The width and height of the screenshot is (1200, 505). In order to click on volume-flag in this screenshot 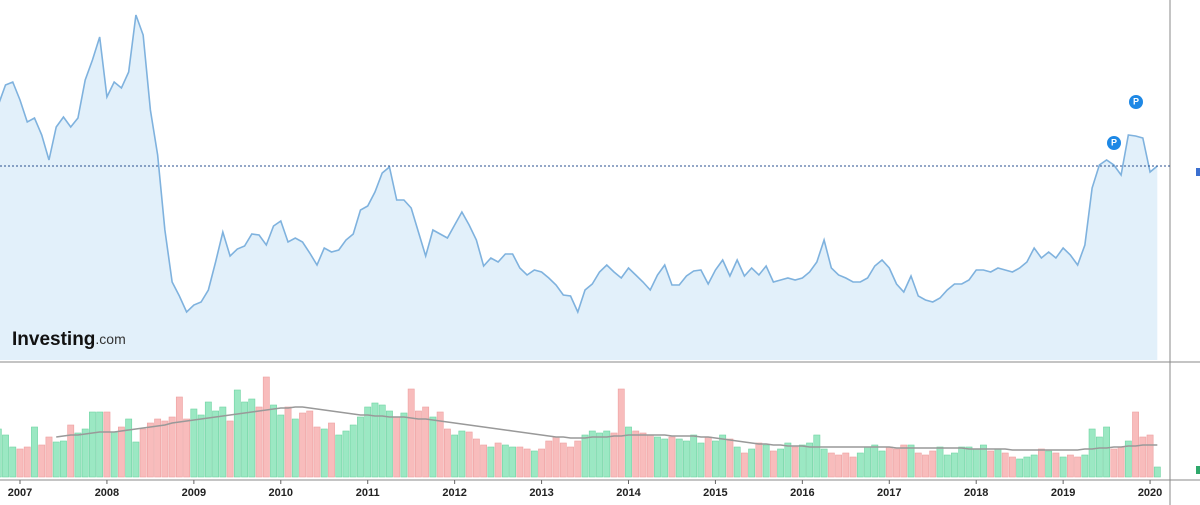, I will do `click(1198, 470)`.